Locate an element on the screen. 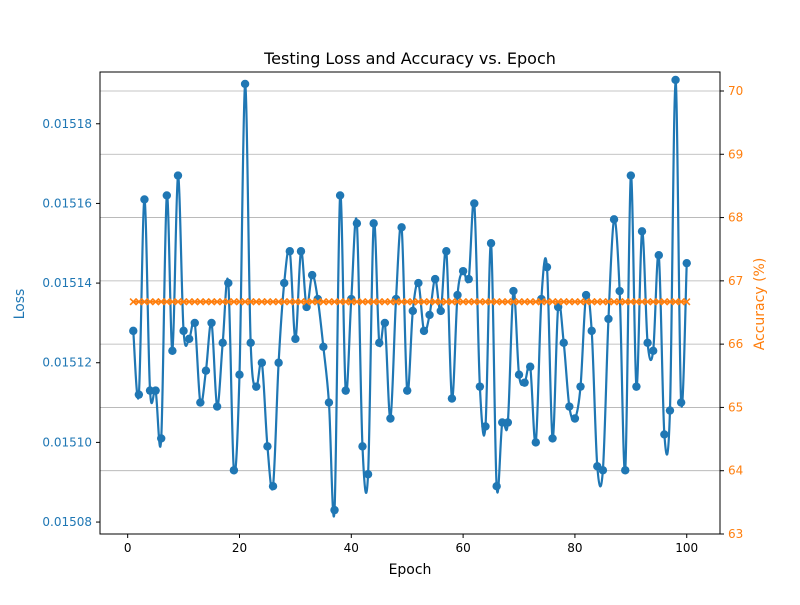 The width and height of the screenshot is (800, 605). x-tick-label: 100 is located at coordinates (686, 548).